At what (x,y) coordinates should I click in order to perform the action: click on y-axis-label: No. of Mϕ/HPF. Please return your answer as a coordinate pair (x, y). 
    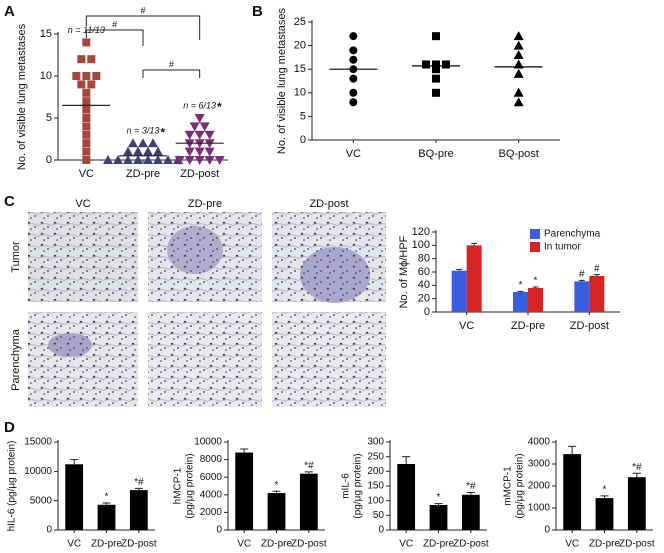
    Looking at the image, I should click on (404, 271).